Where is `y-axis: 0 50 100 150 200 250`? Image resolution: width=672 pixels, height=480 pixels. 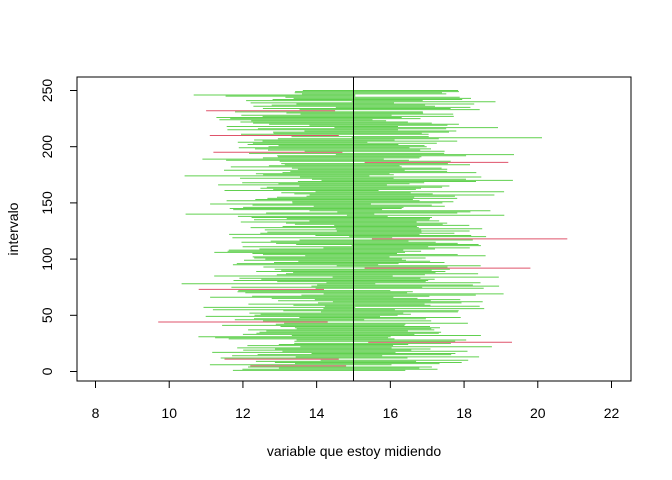
y-axis: 0 50 100 150 200 250 is located at coordinates (58, 227).